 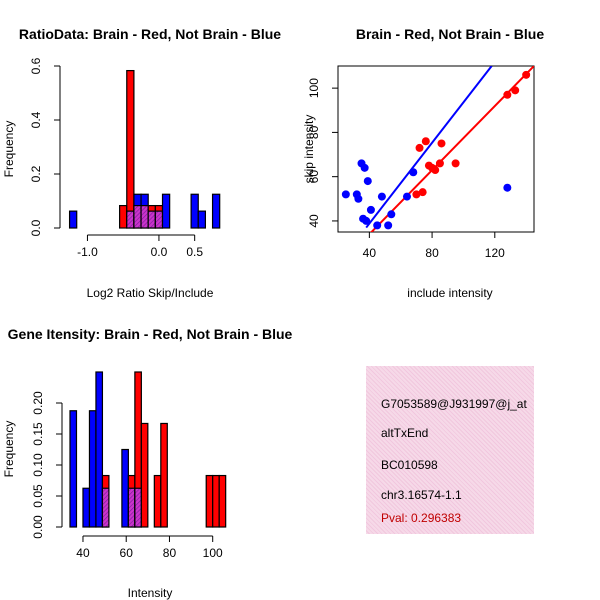 I want to click on ratio-histogram-ylabel: Frequency, so click(x=9, y=149).